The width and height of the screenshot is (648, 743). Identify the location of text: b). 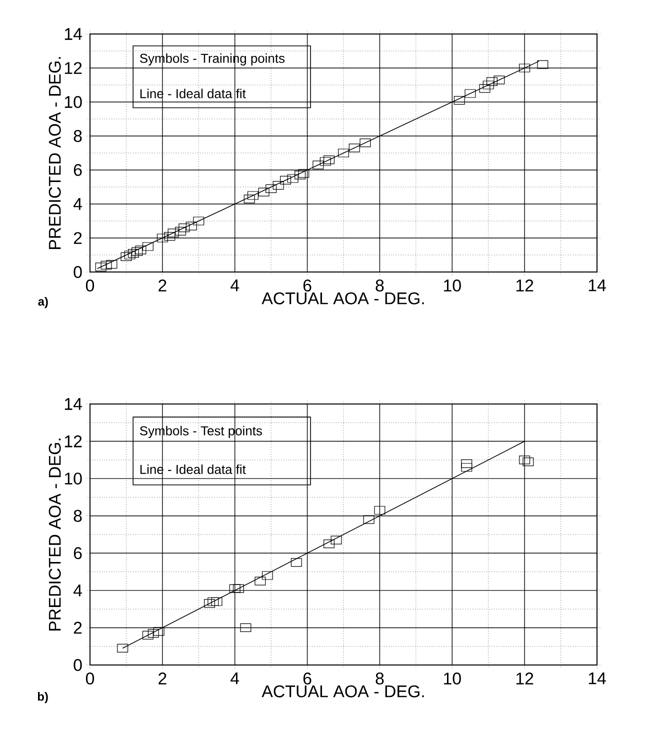
(43, 698).